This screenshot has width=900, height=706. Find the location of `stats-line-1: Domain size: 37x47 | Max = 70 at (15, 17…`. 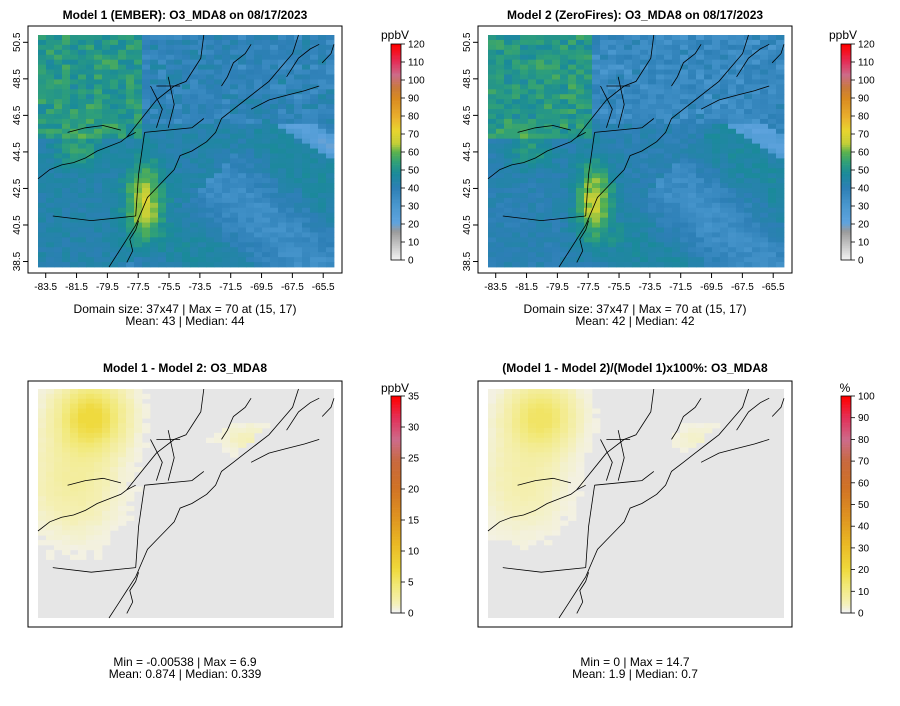

stats-line-1: Domain size: 37x47 | Max = 70 at (15, 17… is located at coordinates (185, 309).